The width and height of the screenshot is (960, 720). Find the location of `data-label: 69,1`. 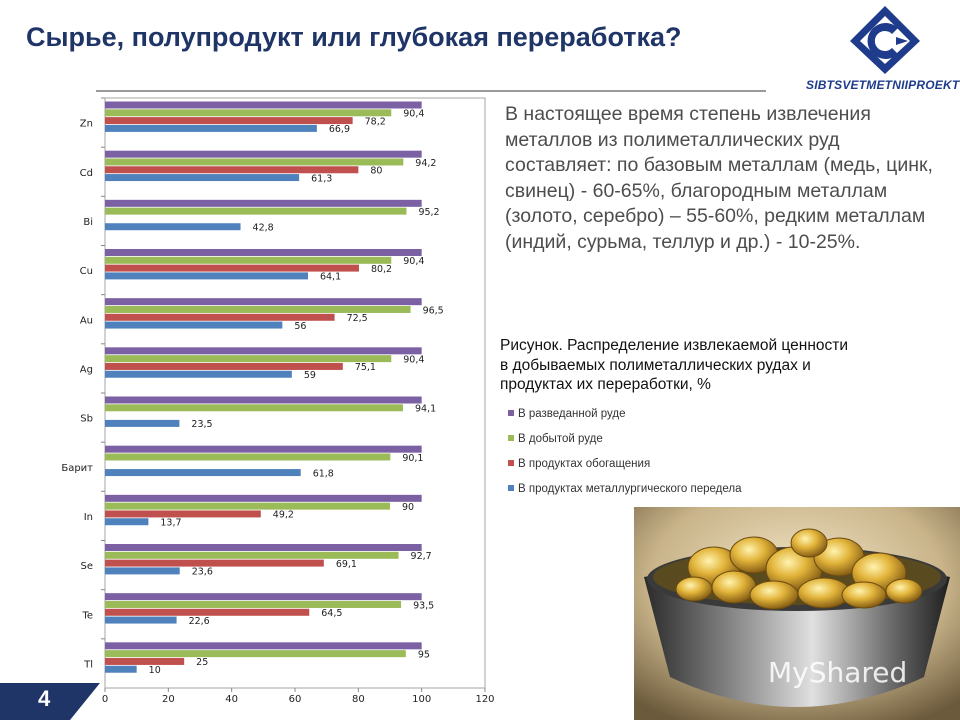

data-label: 69,1 is located at coordinates (346, 564).